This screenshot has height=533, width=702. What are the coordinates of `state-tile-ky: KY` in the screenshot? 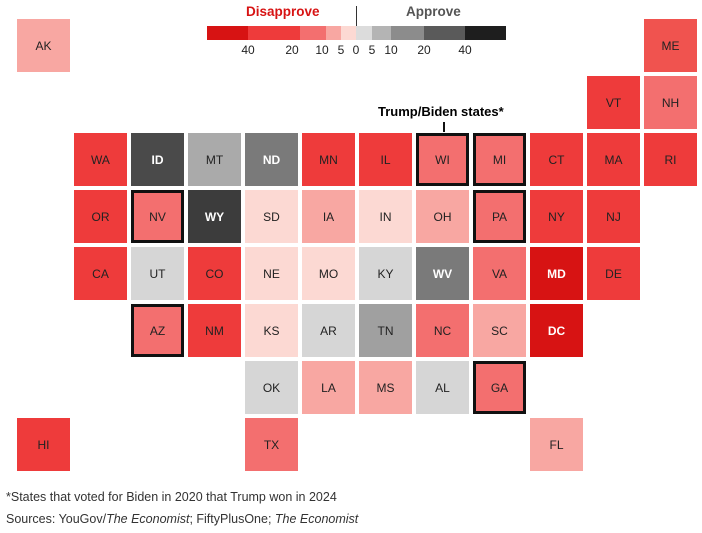 It's located at (385, 273).